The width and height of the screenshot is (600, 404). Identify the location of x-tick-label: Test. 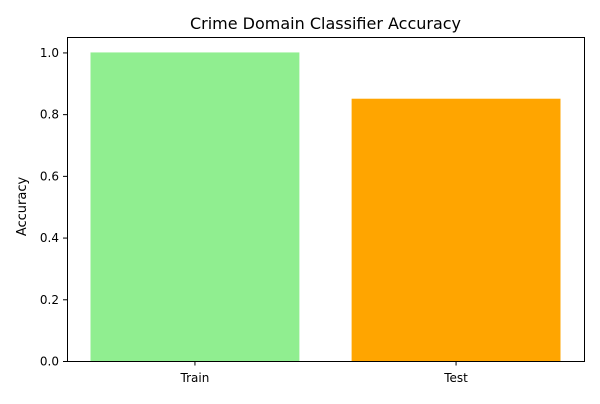
(455, 378).